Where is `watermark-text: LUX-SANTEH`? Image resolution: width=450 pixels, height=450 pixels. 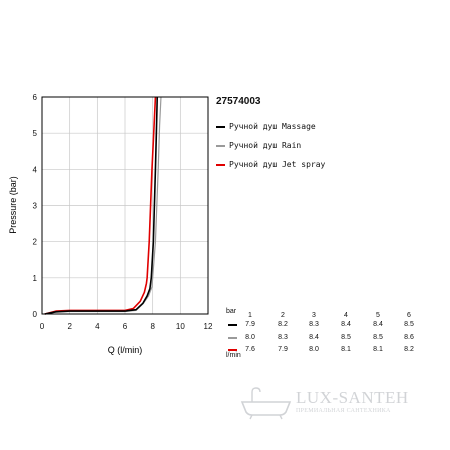
watermark-text: LUX-SANTEH is located at coordinates (352, 397).